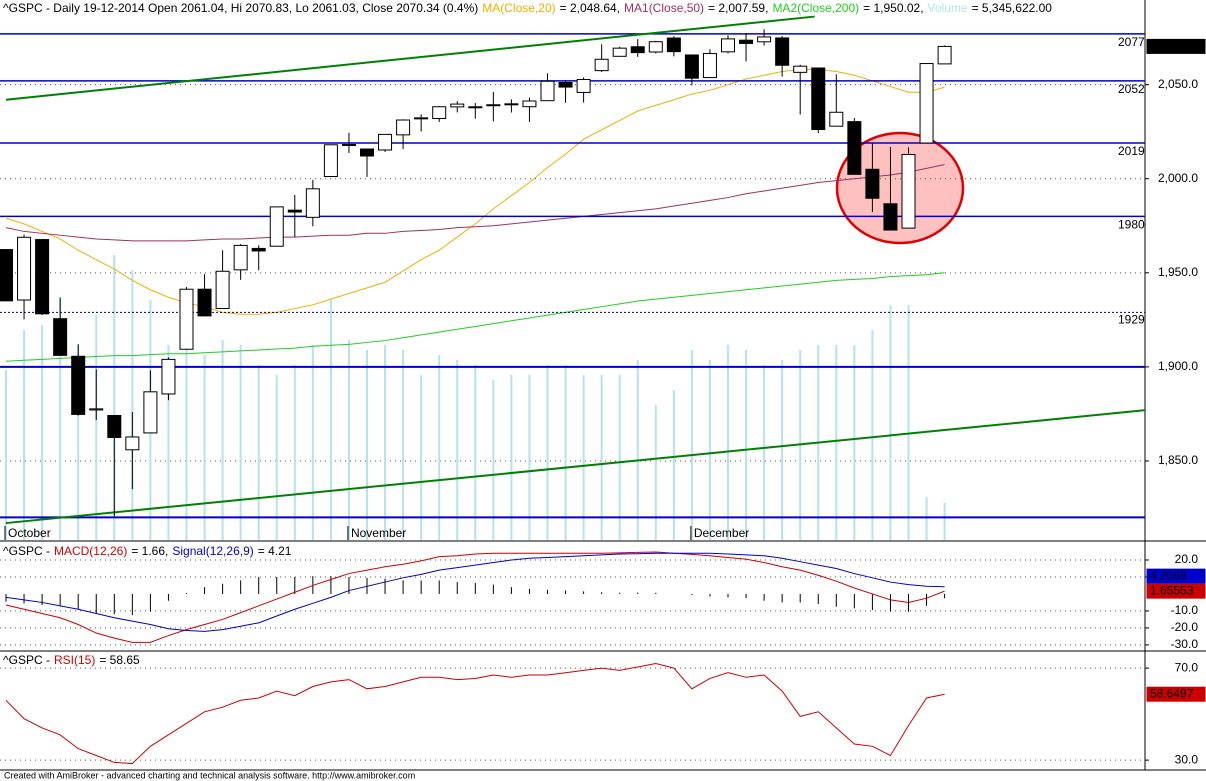 This screenshot has height=781, width=1206. What do you see at coordinates (212, 551) in the screenshot?
I see `legend-name: Signal(12,26,9)` at bounding box center [212, 551].